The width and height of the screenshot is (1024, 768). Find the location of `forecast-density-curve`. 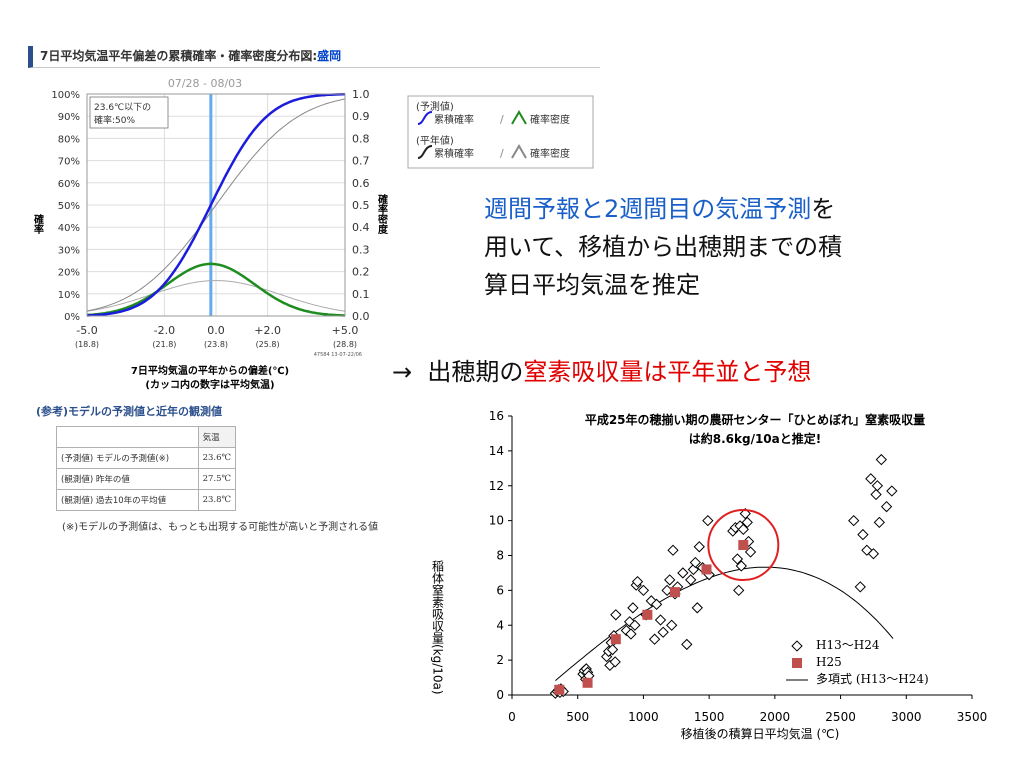

forecast-density-curve is located at coordinates (215, 289).